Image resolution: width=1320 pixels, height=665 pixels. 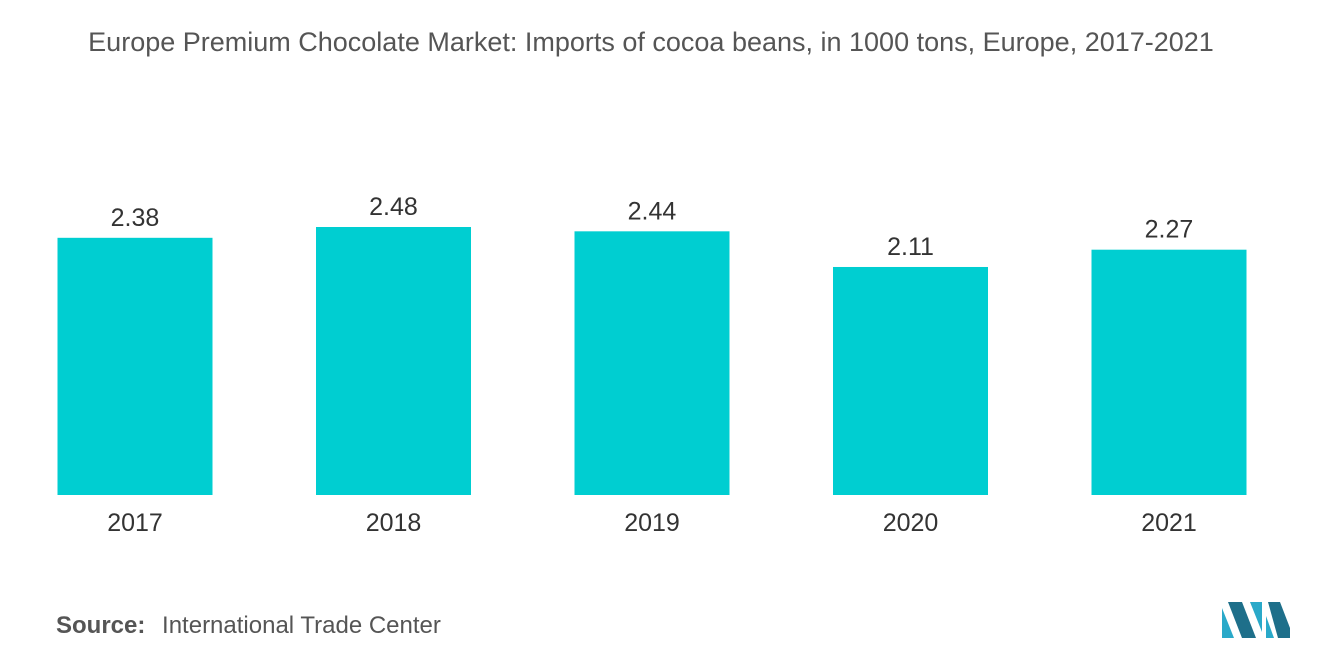 I want to click on x-tick-2020: 2020, so click(x=911, y=523).